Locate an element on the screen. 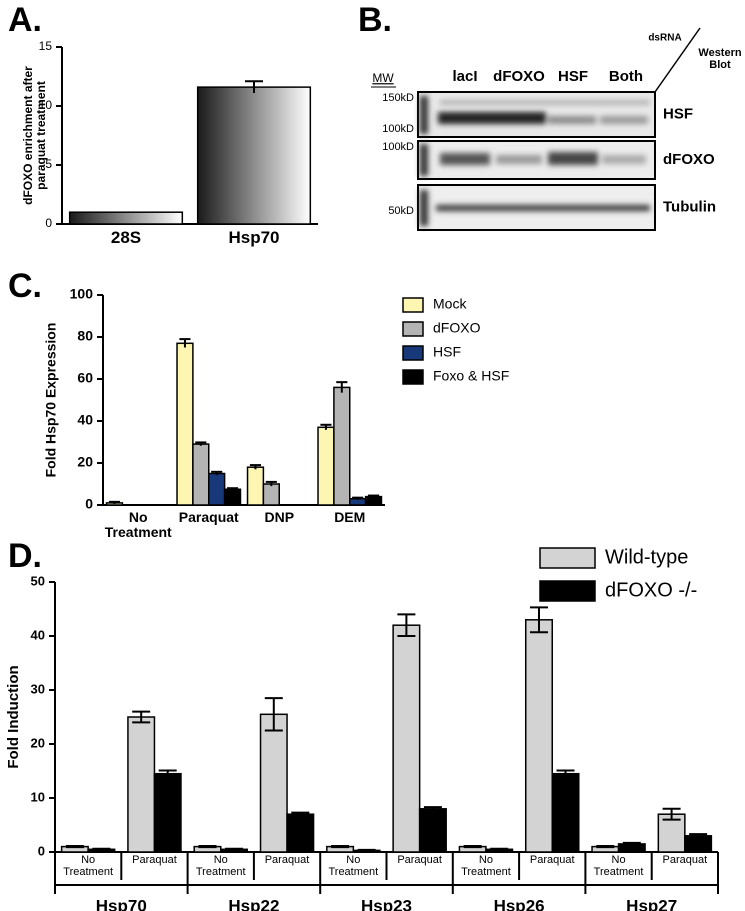 Image resolution: width=745 pixels, height=911 pixels. x-tick-label: 28S is located at coordinates (126, 238).